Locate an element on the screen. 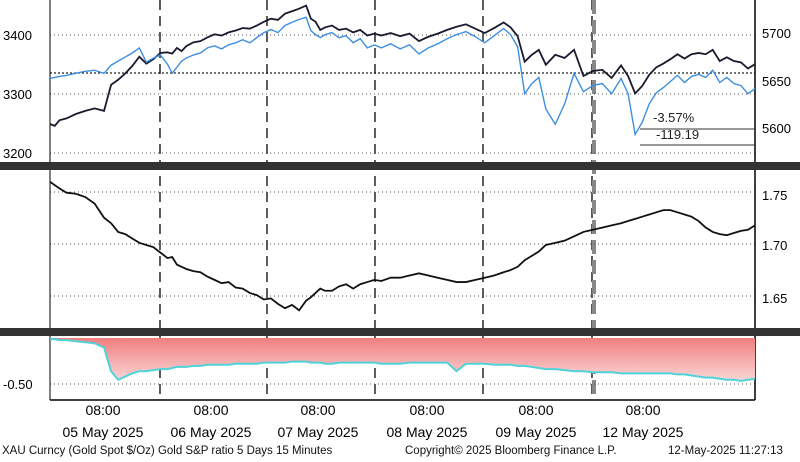 The height and width of the screenshot is (462, 800). tick-label-bottom-0: -0.50 is located at coordinates (18, 384).